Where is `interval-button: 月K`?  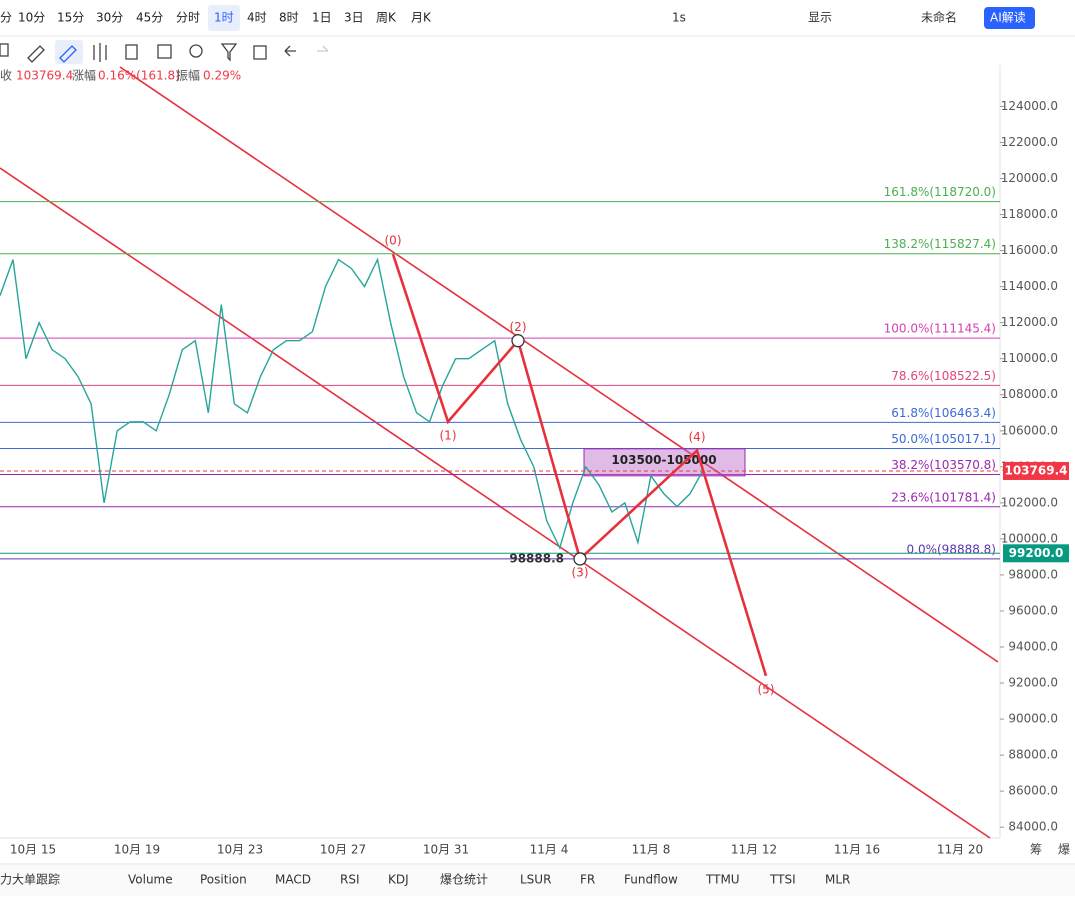
interval-button: 月K is located at coordinates (421, 18).